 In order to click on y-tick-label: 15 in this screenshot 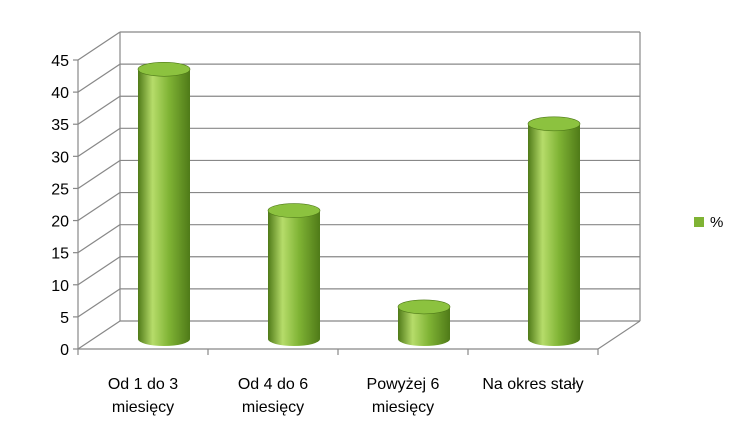, I will do `click(60, 254)`.